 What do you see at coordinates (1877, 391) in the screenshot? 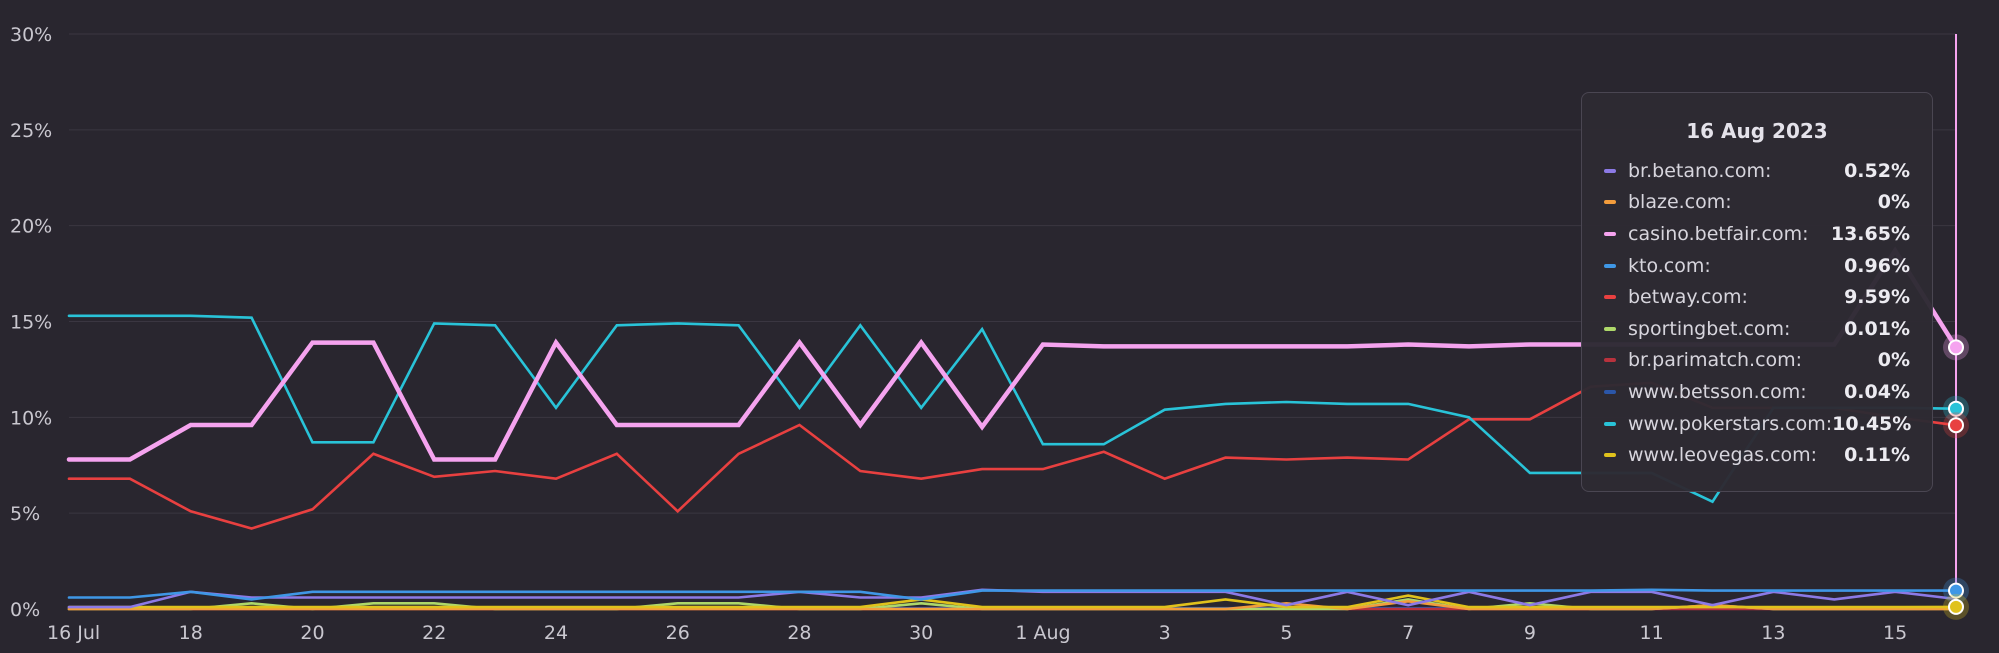
I see `tooltip-series-value: 0.04%` at bounding box center [1877, 391].